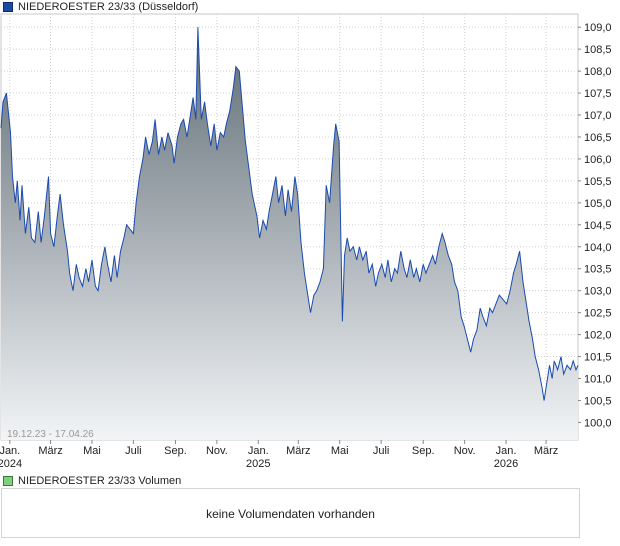 This screenshot has height=546, width=620. What do you see at coordinates (506, 464) in the screenshot?
I see `x-tick-year-label: 2026` at bounding box center [506, 464].